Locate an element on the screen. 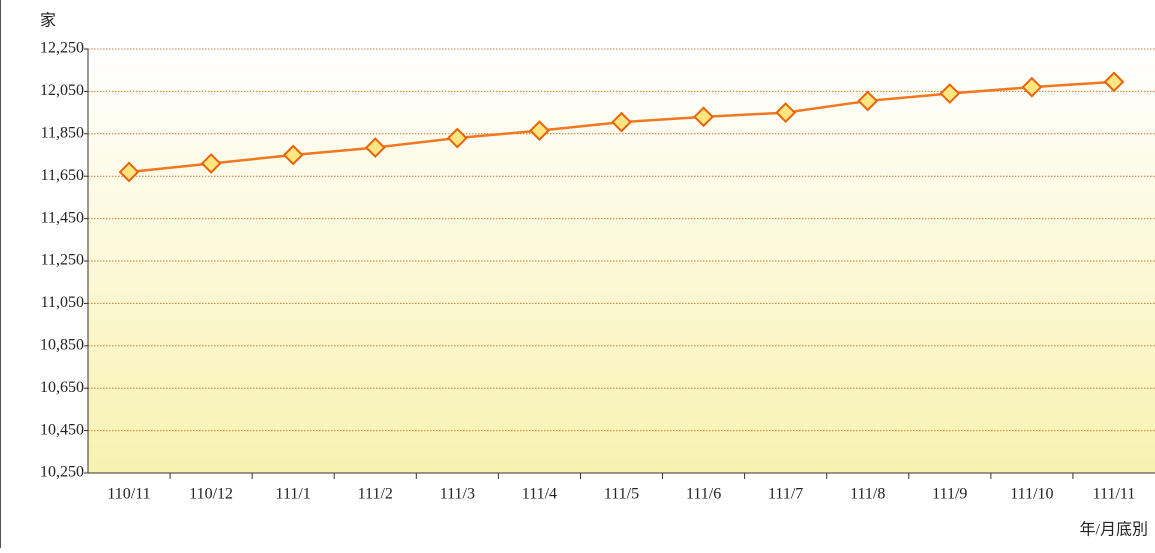  y-tick-label: 10,450 is located at coordinates (62, 429).